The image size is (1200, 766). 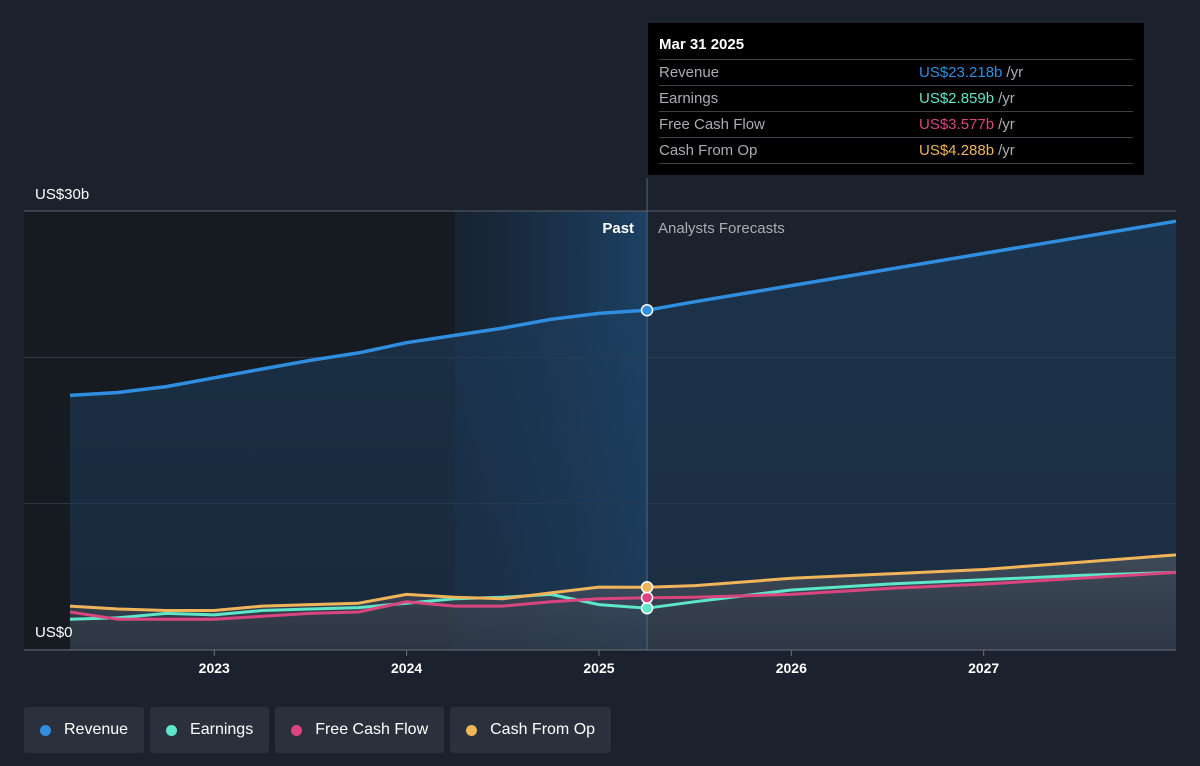 I want to click on legend-item-cash-from-op: Cash From Op, so click(x=531, y=730).